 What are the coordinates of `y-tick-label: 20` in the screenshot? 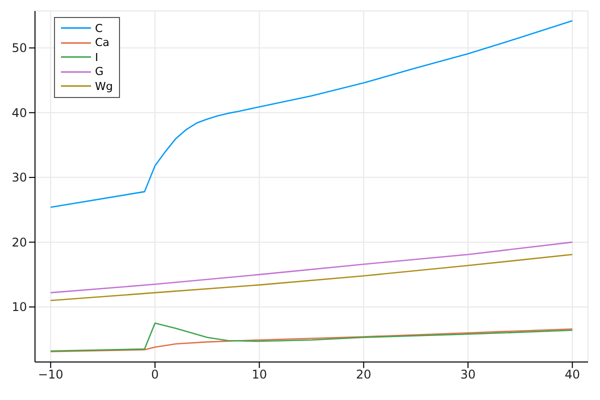 It's located at (19, 242).